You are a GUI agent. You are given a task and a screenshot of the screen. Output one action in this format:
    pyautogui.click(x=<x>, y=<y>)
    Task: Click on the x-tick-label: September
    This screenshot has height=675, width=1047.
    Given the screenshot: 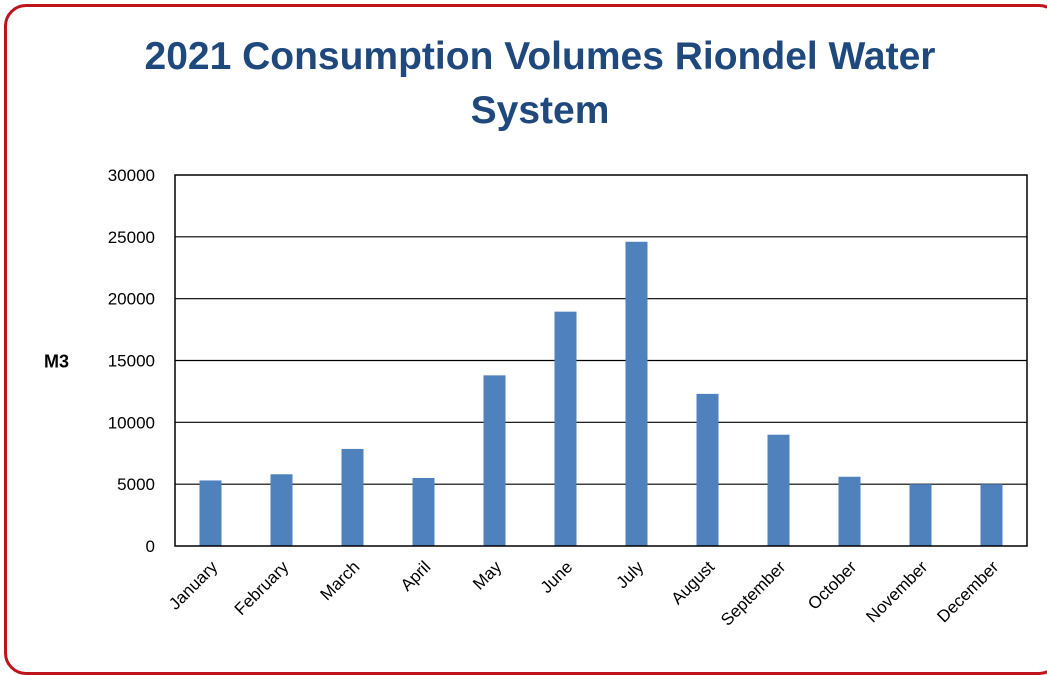 What is the action you would take?
    pyautogui.click(x=753, y=593)
    